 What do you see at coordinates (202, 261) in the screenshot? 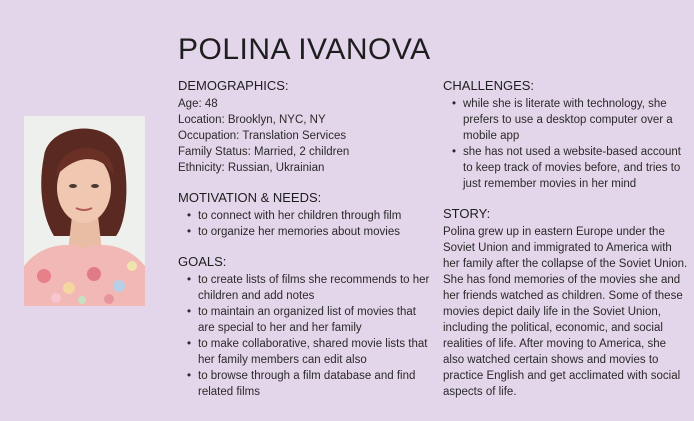
I see `goals-heading: GOALS:` at bounding box center [202, 261].